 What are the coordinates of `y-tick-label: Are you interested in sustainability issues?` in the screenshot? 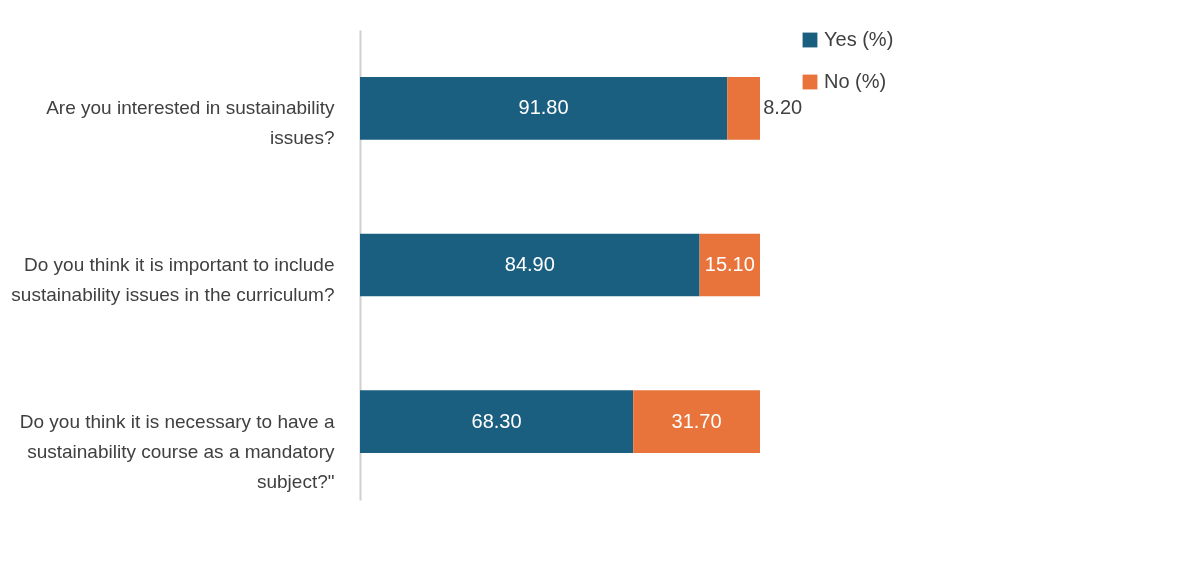 It's located at (190, 123).